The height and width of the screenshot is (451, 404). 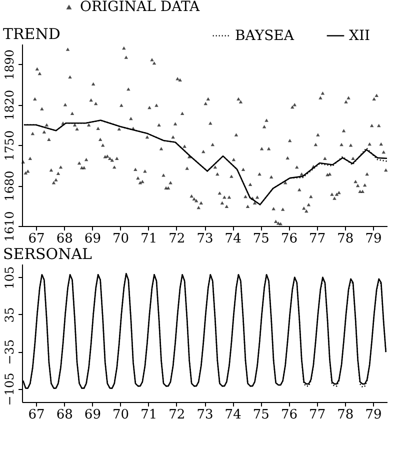 What do you see at coordinates (31, 34) in the screenshot?
I see `chart-title: TREND` at bounding box center [31, 34].